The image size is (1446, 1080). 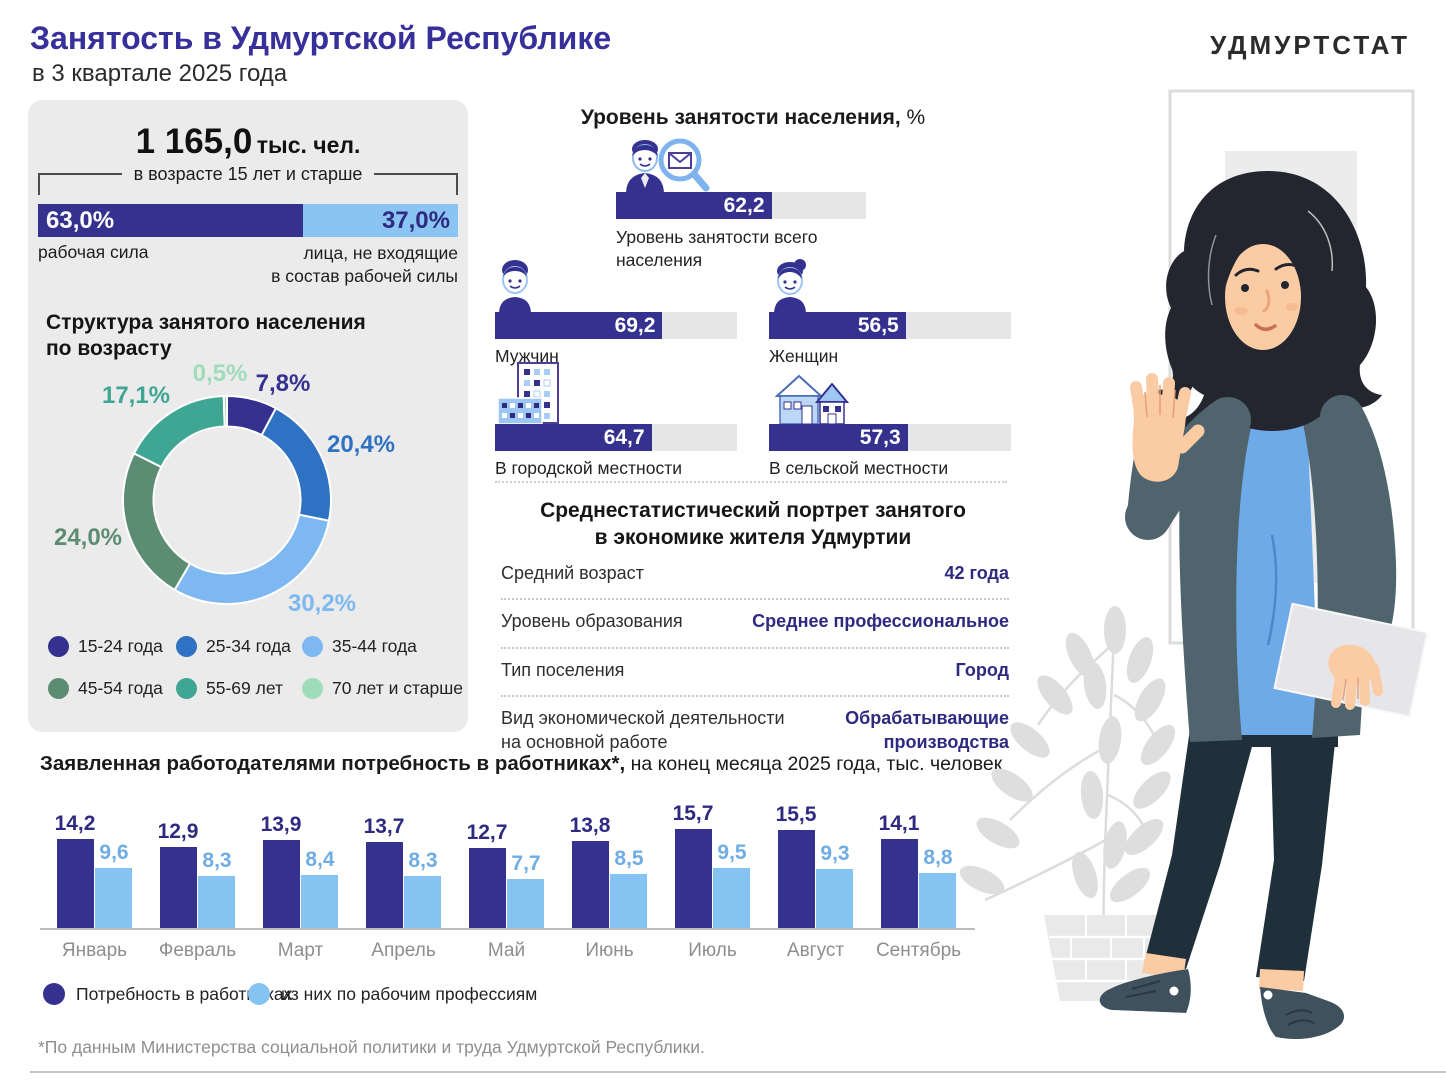 I want to click on bar-value-workers: 8,4, so click(x=320, y=859).